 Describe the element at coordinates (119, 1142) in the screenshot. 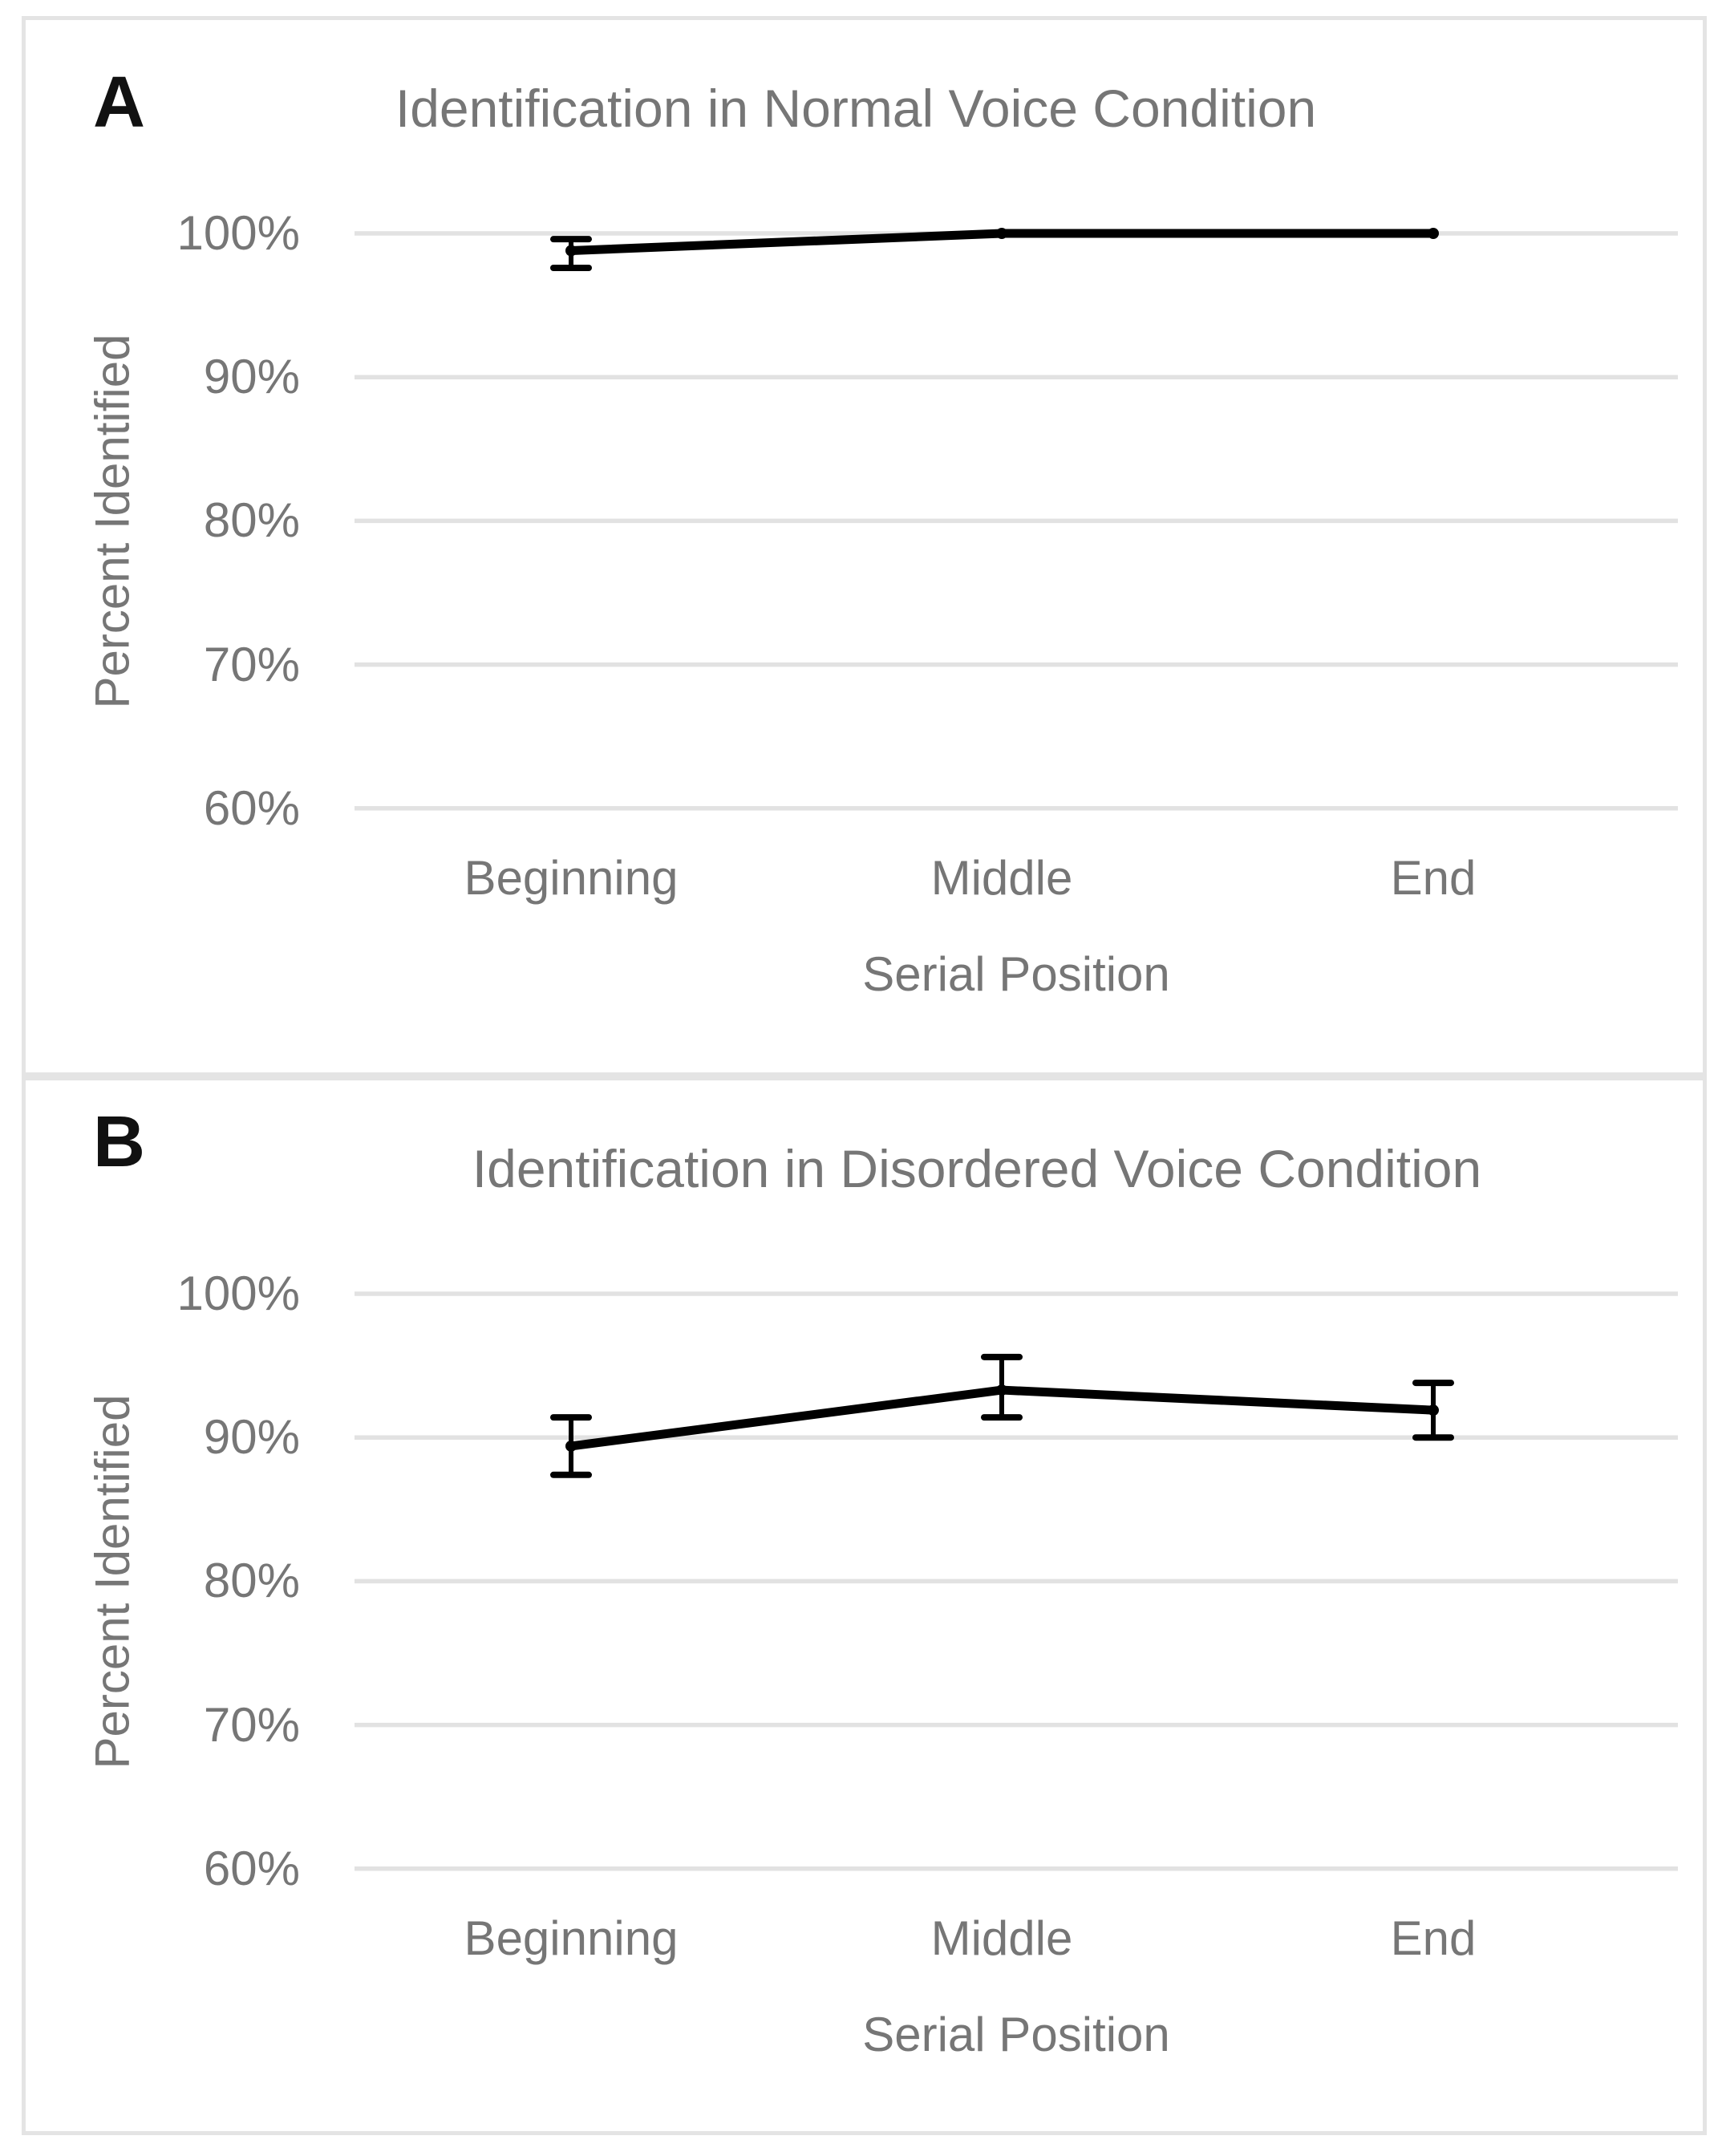

I see `panel-letter-b: B` at that location.